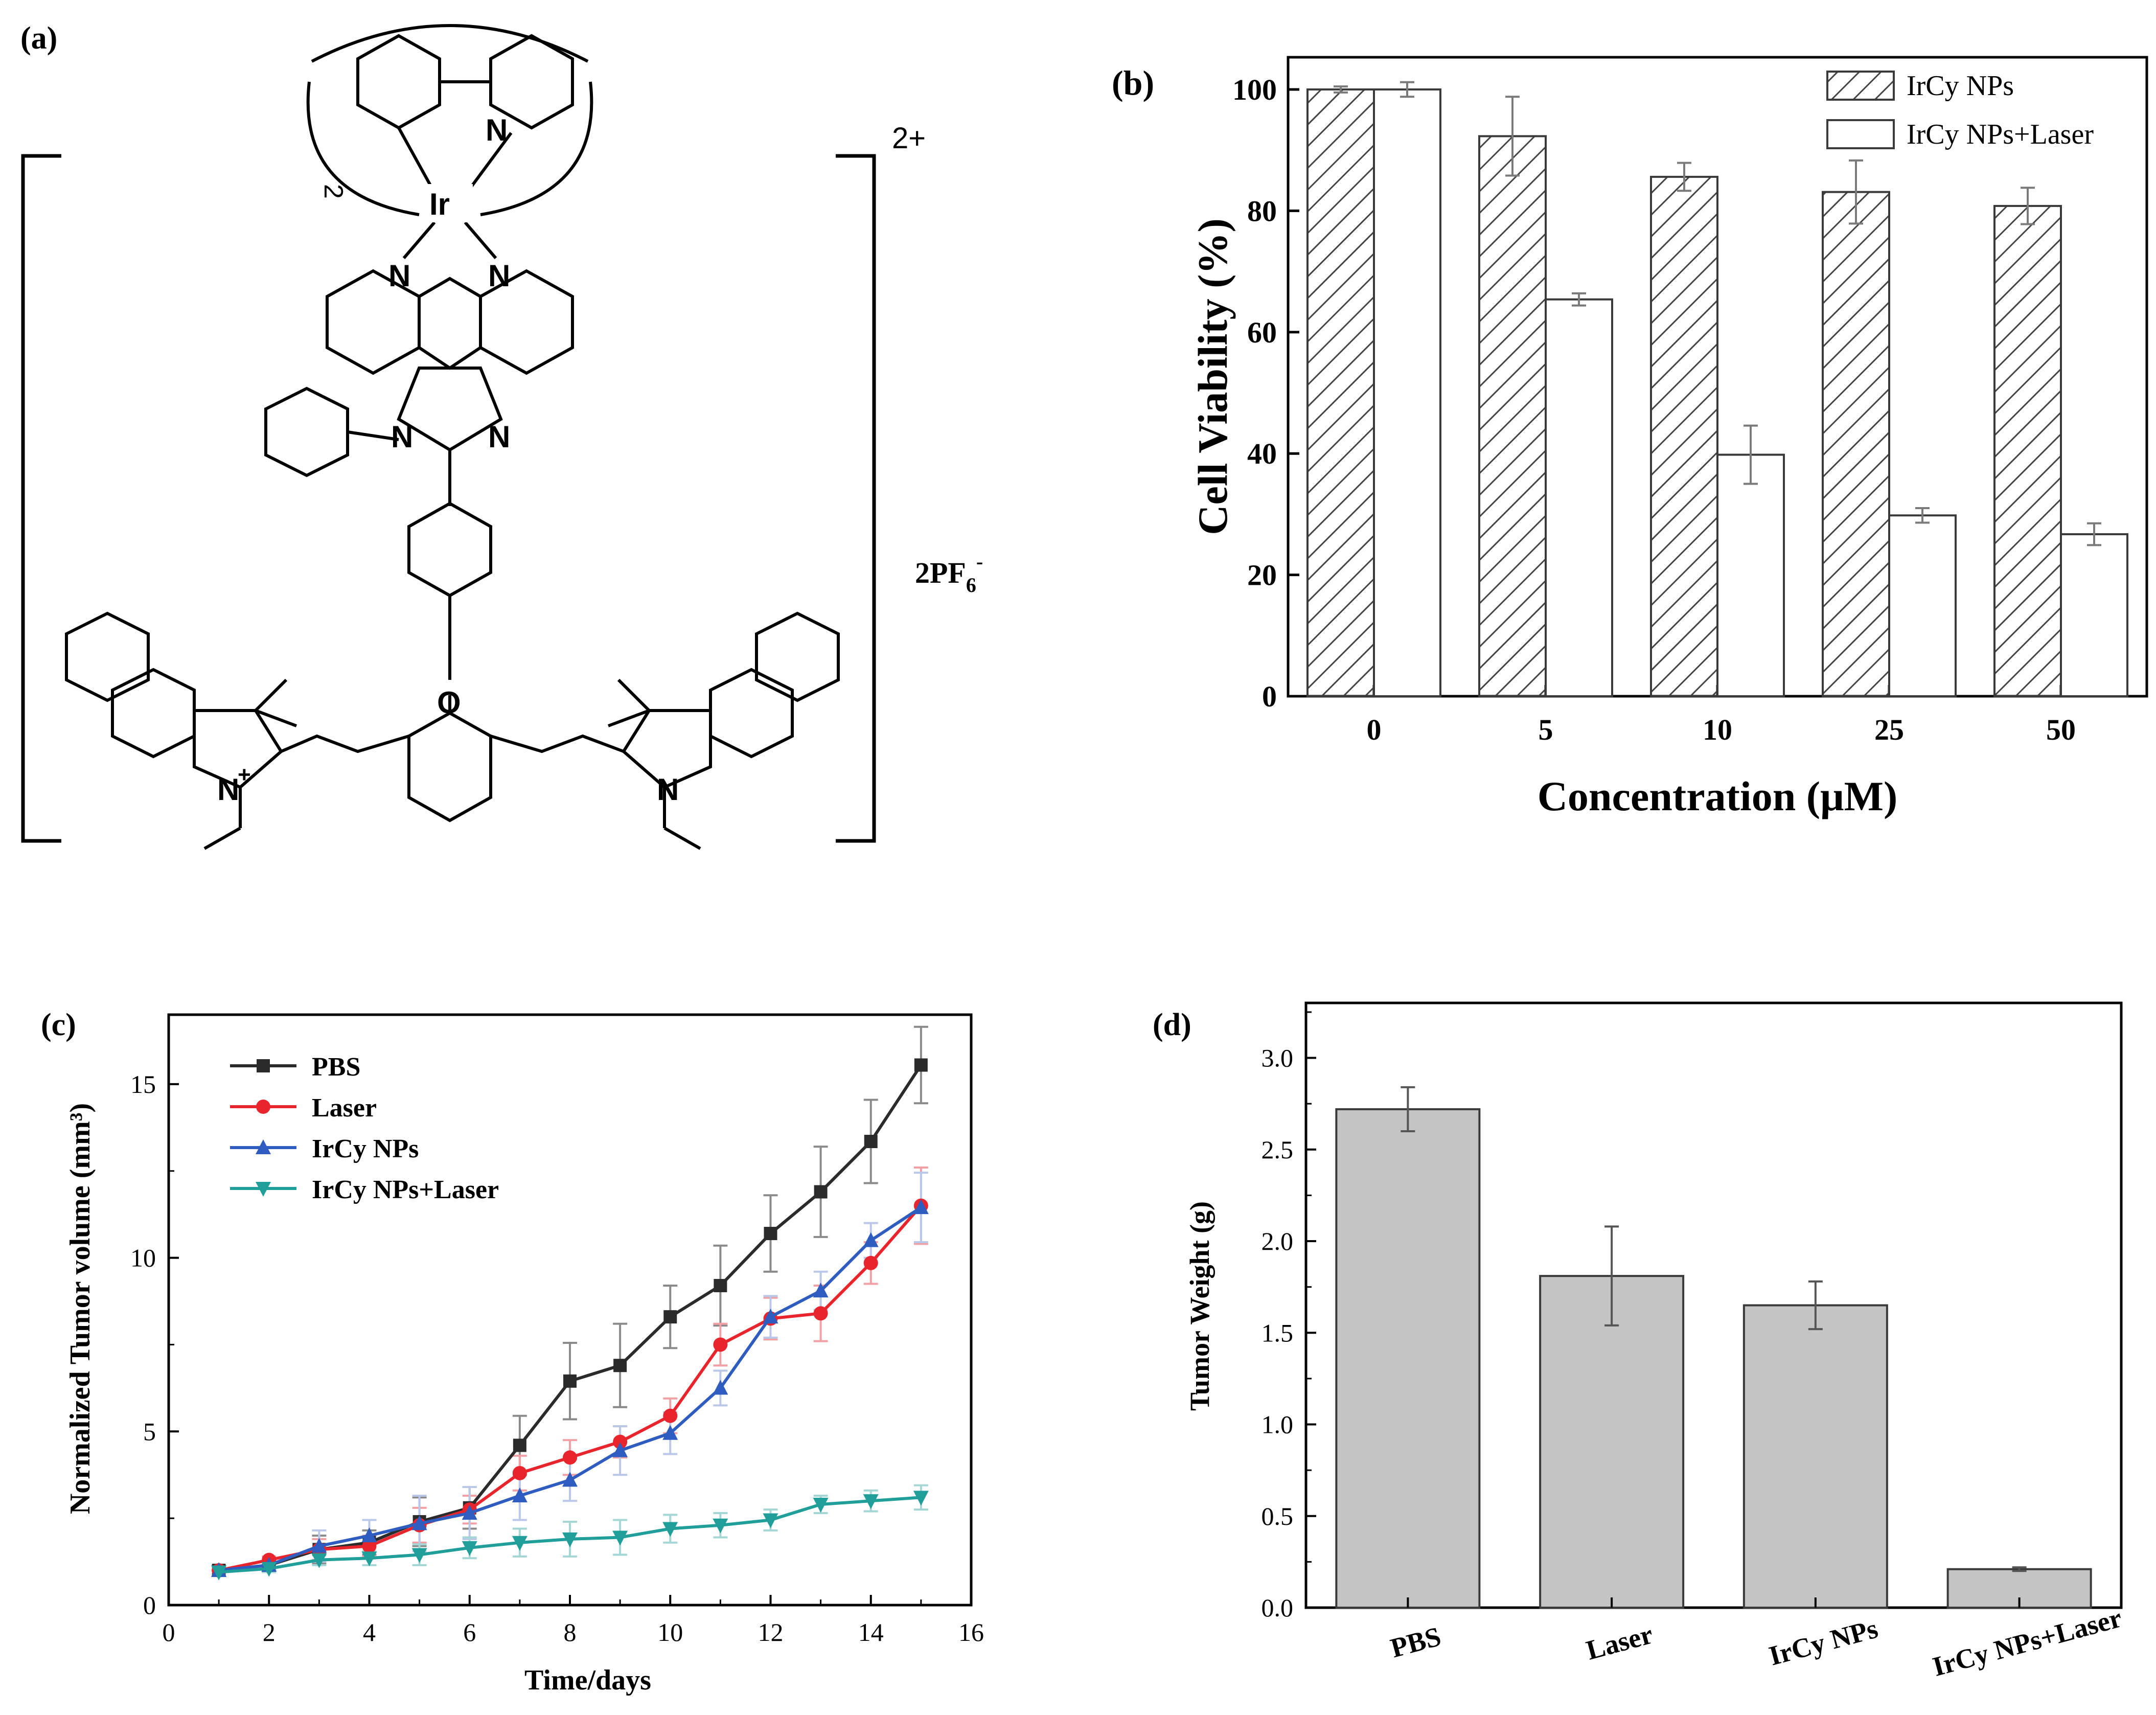  What do you see at coordinates (2027, 1642) in the screenshot?
I see `x-tick-label-d: IrCy NPs+Laser` at bounding box center [2027, 1642].